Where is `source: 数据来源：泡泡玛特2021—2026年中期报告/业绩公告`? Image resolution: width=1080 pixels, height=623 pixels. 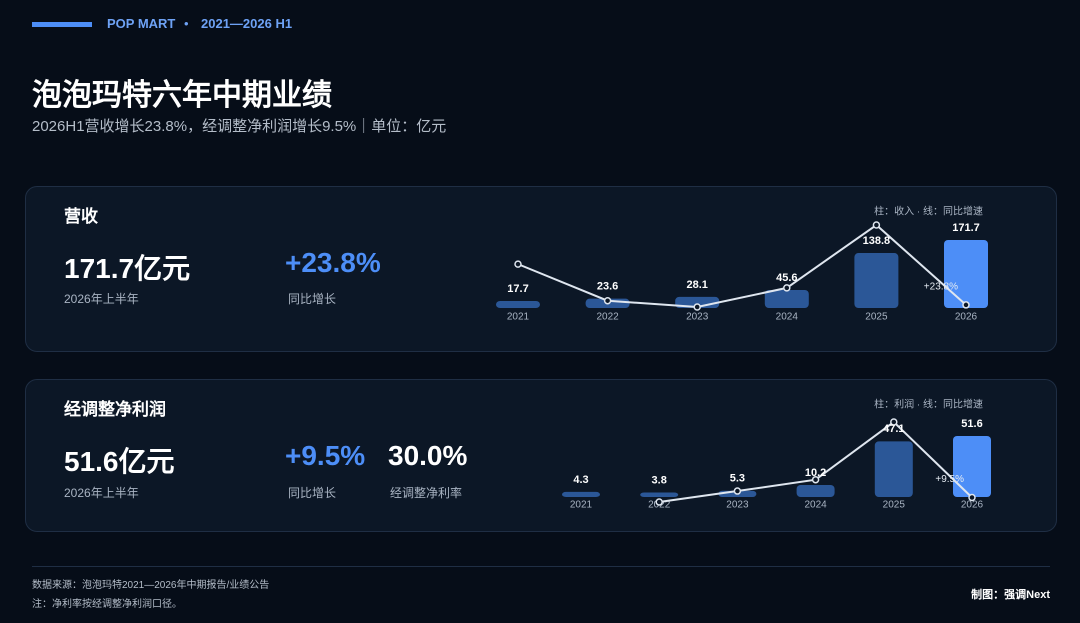 source: 数据来源：泡泡玛特2021—2026年中期报告/业绩公告 is located at coordinates (151, 585).